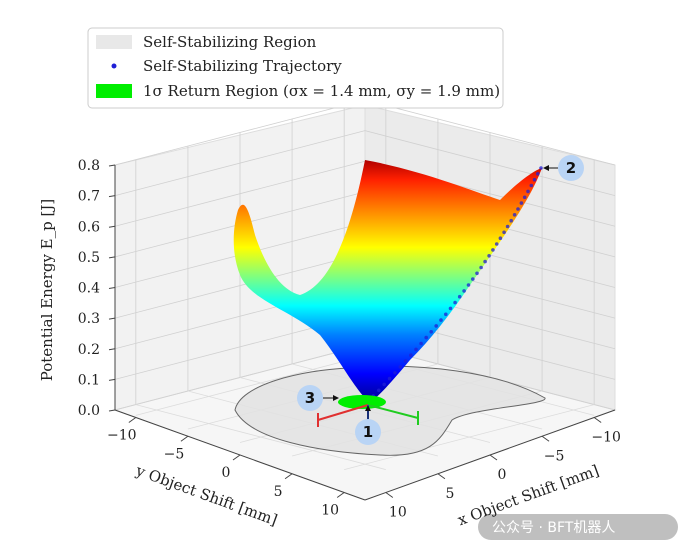 This screenshot has height=551, width=692. I want to click on marker-1: 1, so click(368, 425).